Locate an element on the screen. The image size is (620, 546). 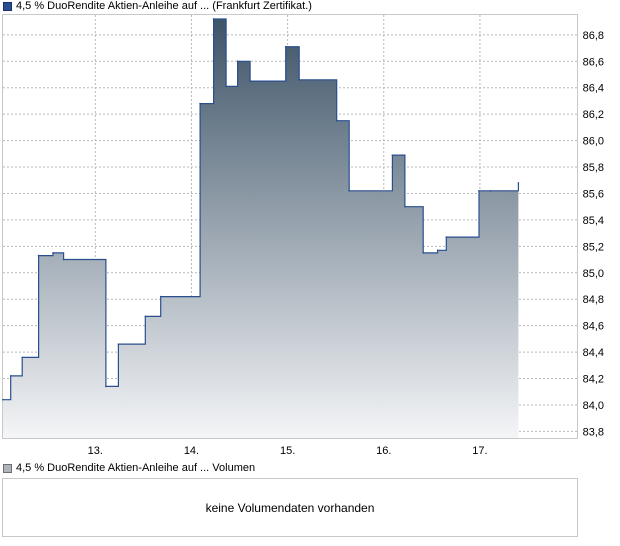
y-tick-label: 84,2 is located at coordinates (593, 380).